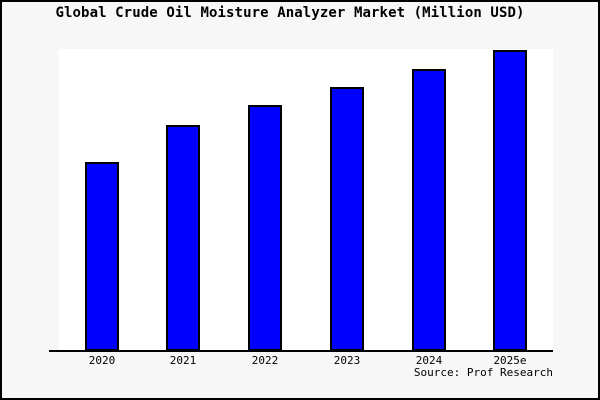 Image resolution: width=600 pixels, height=400 pixels. I want to click on bar-2021, so click(183, 238).